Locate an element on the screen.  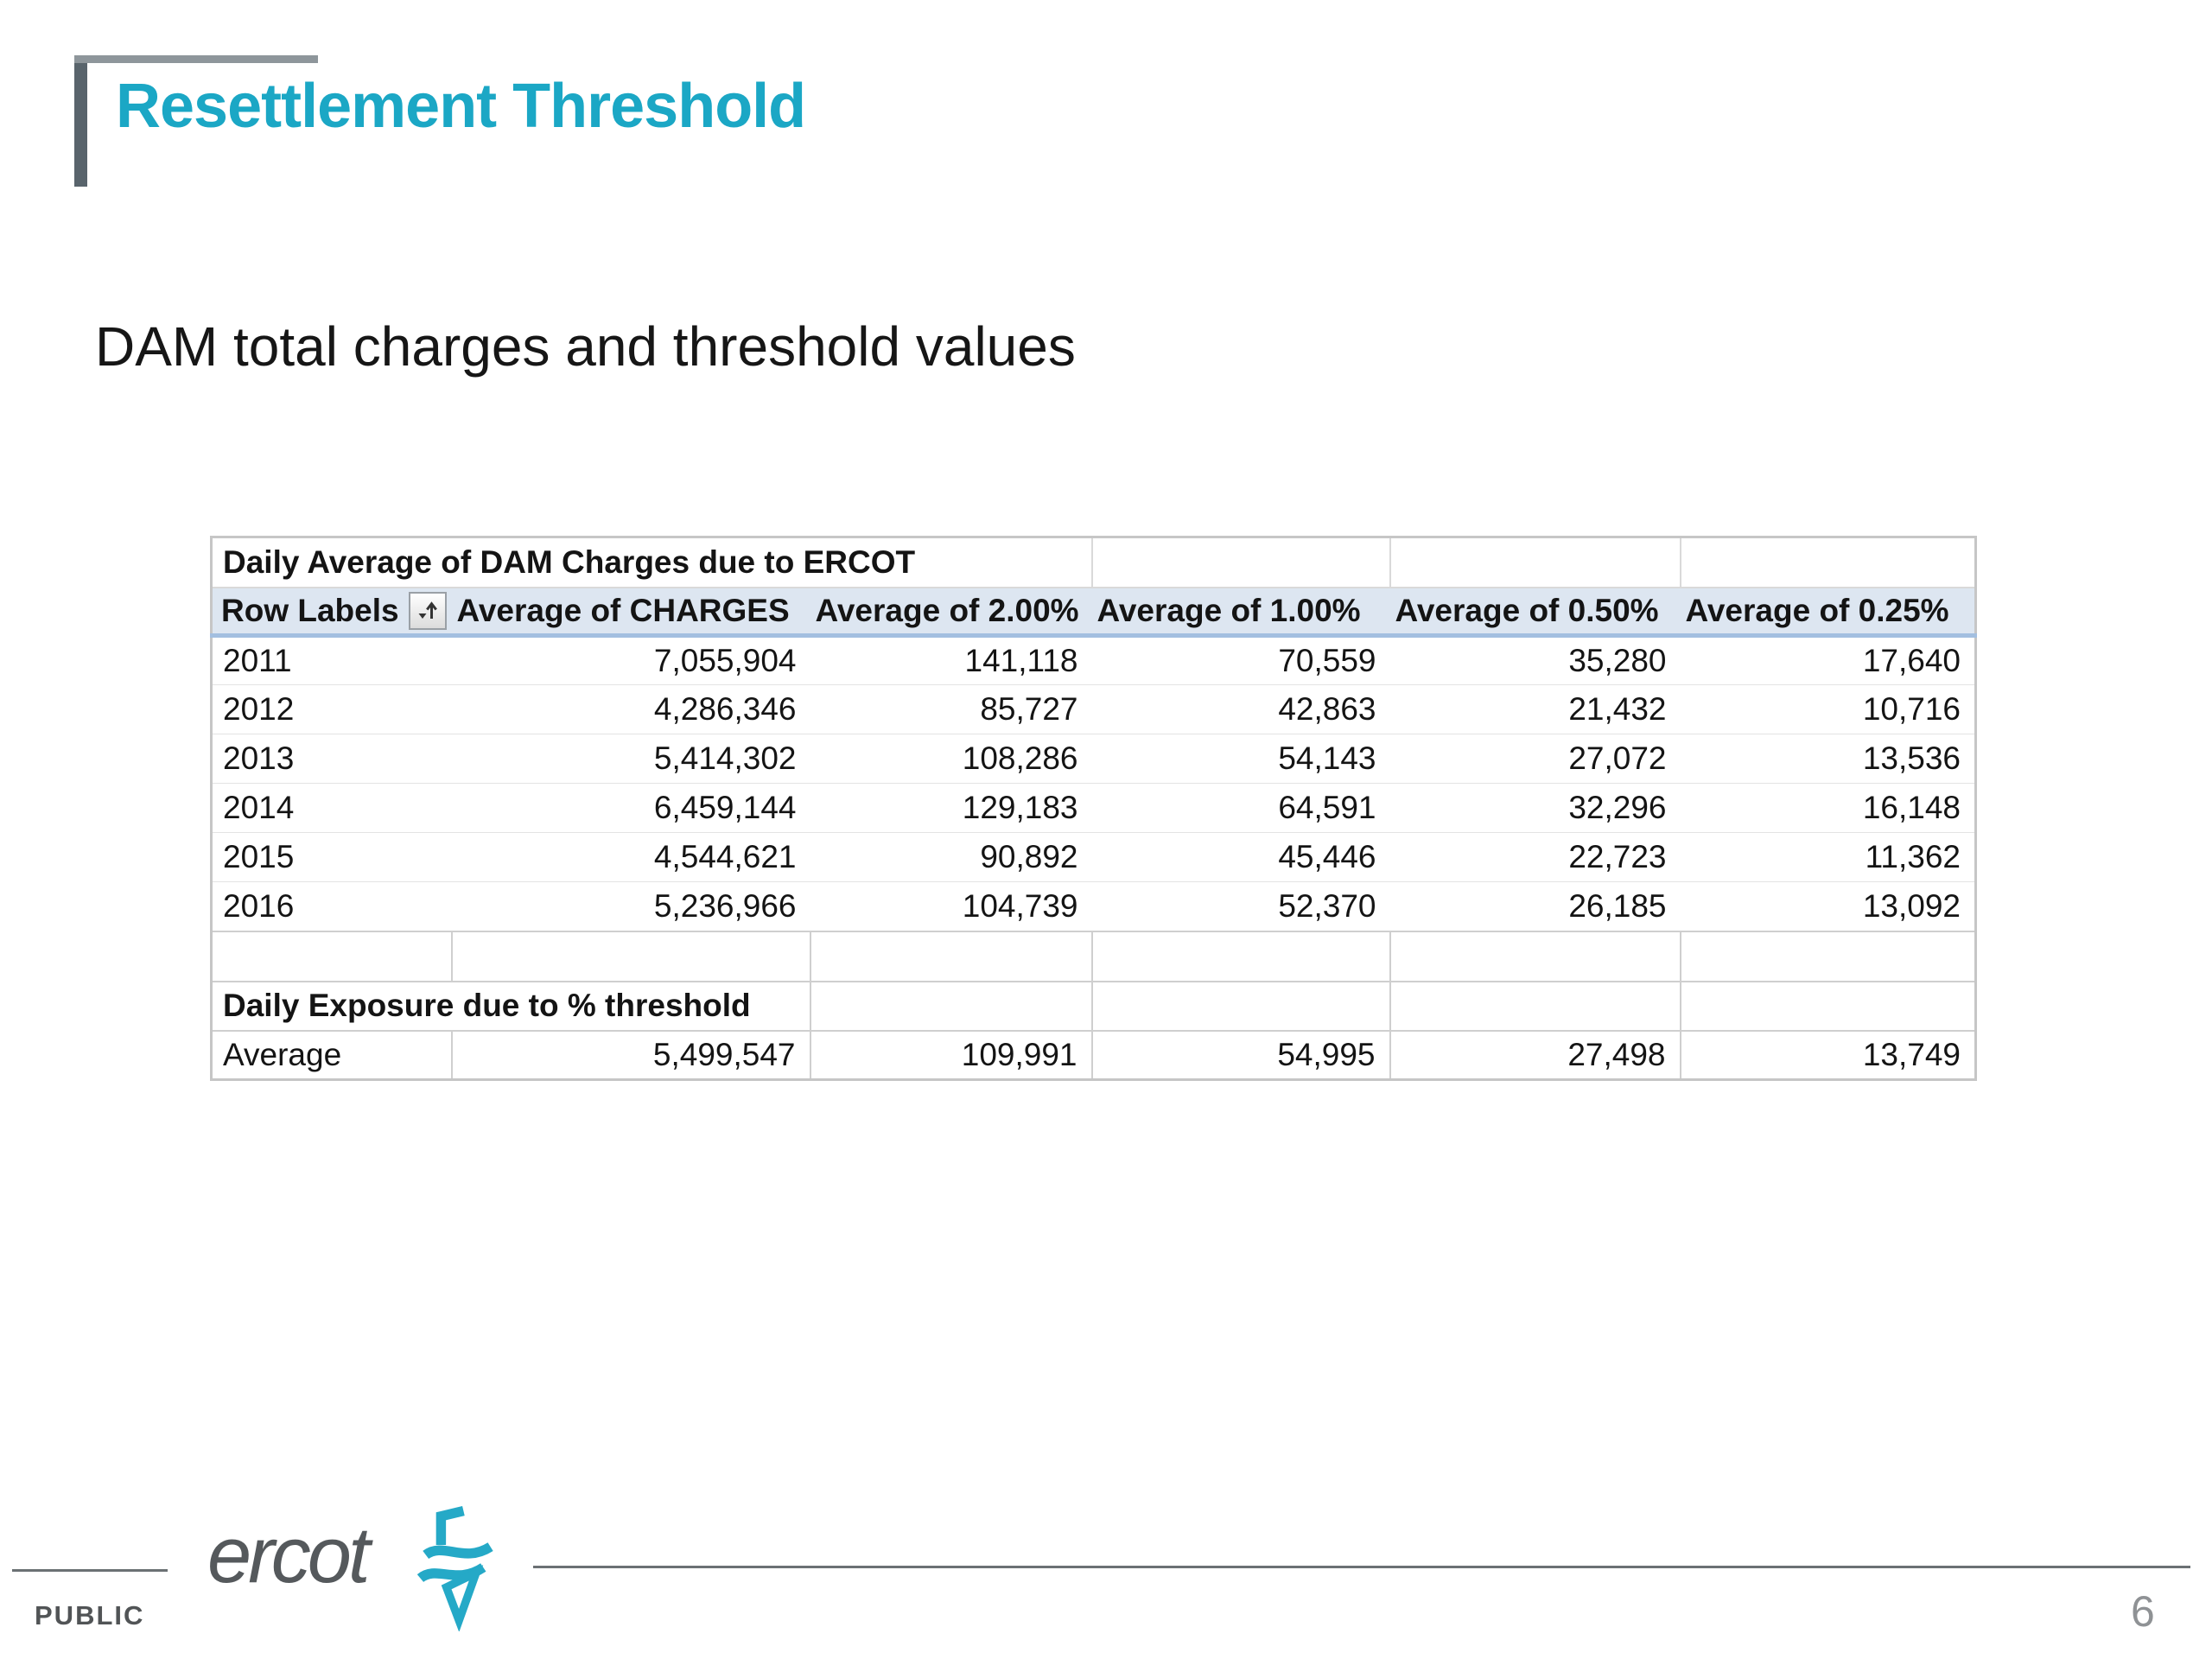
slide-subtitle: DAM total charges and threshold values is located at coordinates (585, 346).